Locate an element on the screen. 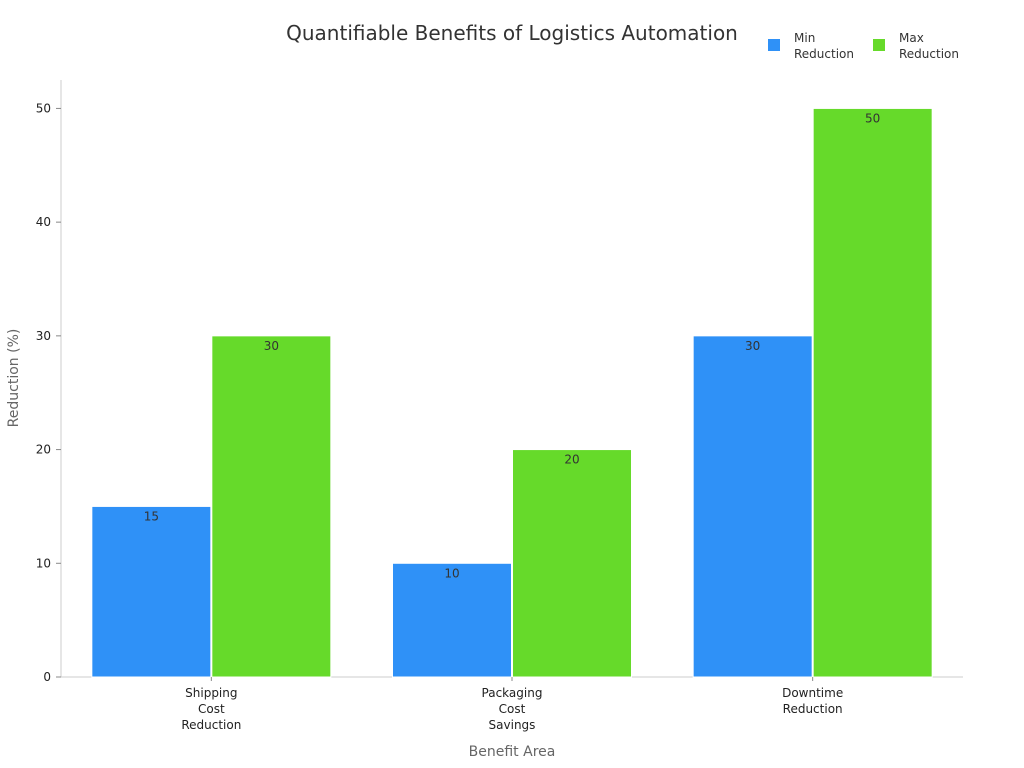 The image size is (1024, 768). legend-label: Min Reduction is located at coordinates (824, 46).